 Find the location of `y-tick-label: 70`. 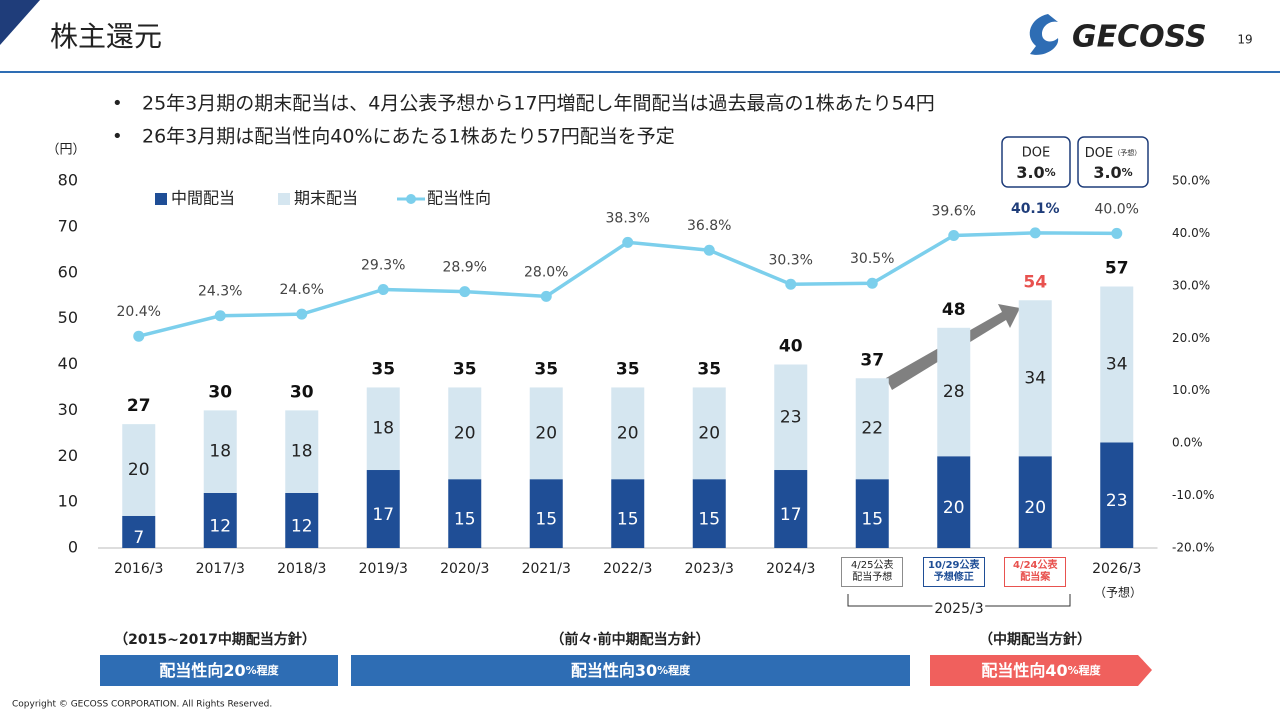

y-tick-label: 70 is located at coordinates (68, 225).